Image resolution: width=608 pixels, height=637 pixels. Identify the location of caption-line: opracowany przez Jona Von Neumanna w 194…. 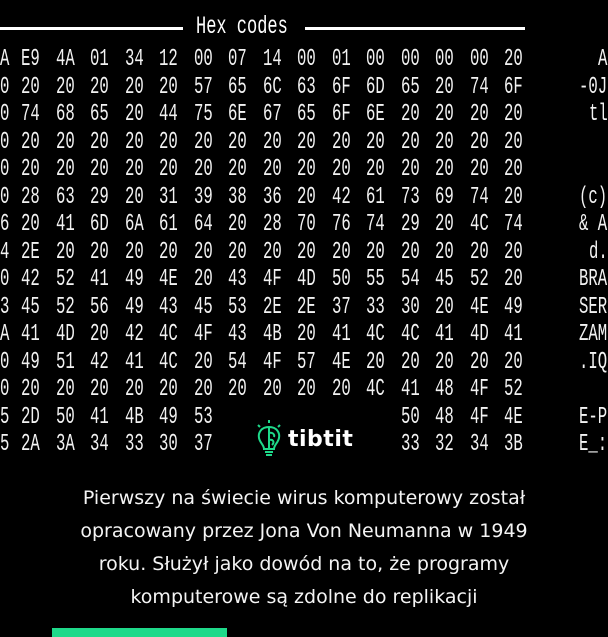
(304, 531).